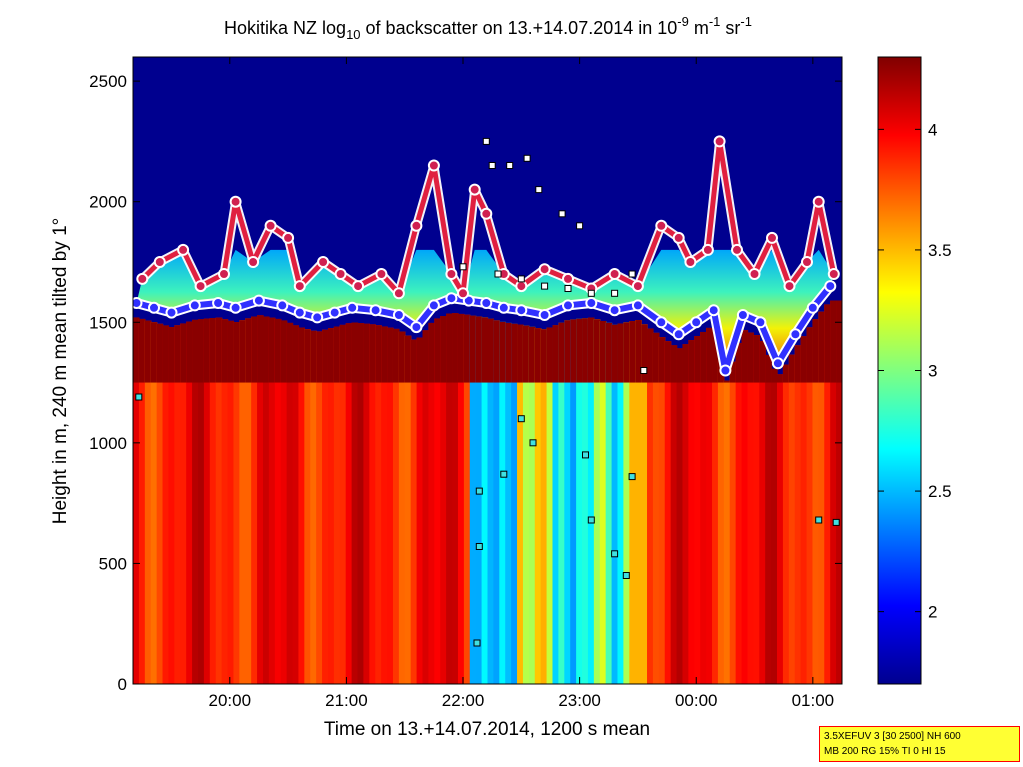 The image size is (1023, 767). Describe the element at coordinates (813, 700) in the screenshot. I see `x-tick-label: 01:00` at that location.